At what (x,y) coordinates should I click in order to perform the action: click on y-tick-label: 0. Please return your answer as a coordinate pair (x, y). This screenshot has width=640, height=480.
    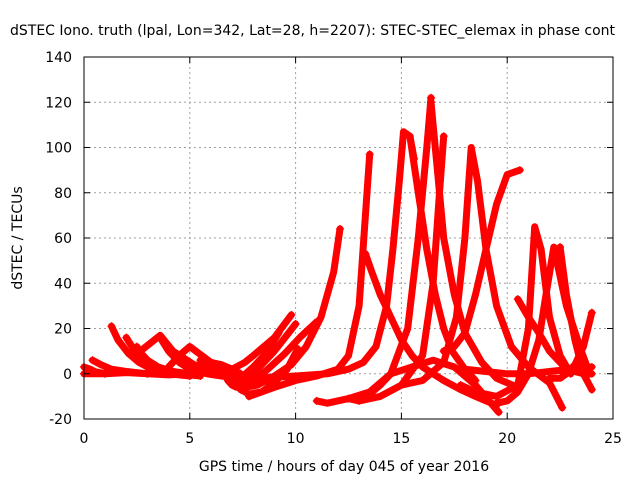
    Looking at the image, I should click on (67, 375).